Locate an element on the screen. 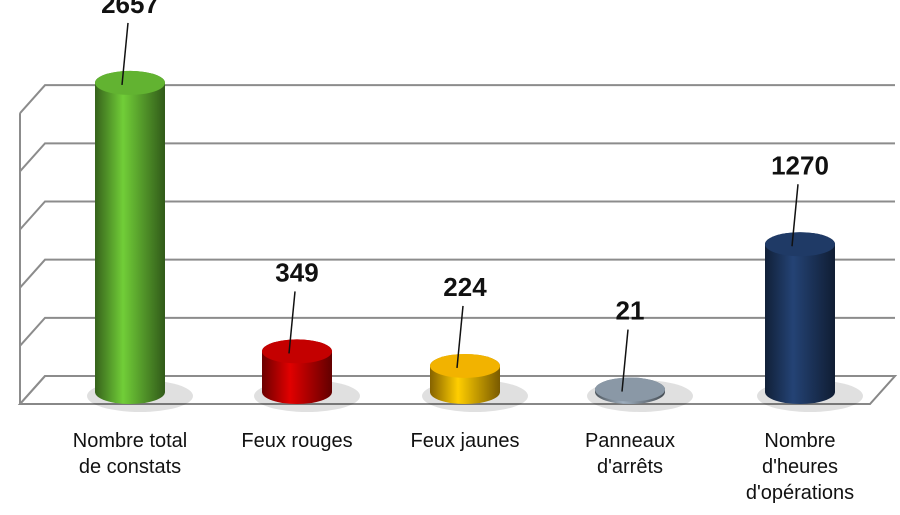 The height and width of the screenshot is (515, 900). x-tick-label: Panneaux d'arrêts is located at coordinates (630, 454).